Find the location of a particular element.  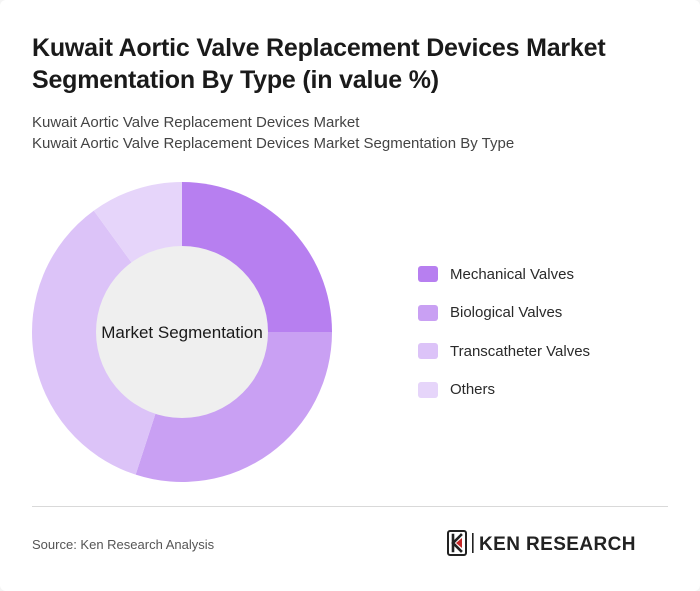

legend-label: Transcatheter Valves is located at coordinates (520, 351).